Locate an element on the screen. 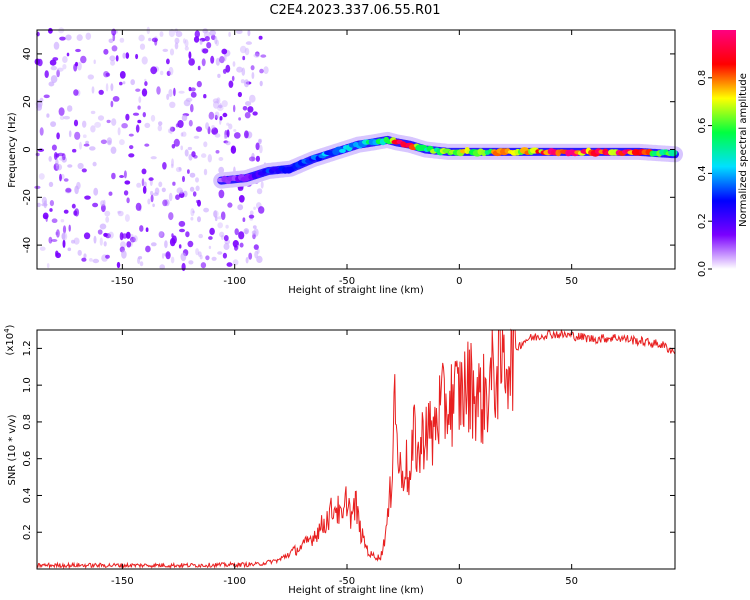 This screenshot has height=600, width=750. y-tick-label: 0.4 is located at coordinates (27, 496).